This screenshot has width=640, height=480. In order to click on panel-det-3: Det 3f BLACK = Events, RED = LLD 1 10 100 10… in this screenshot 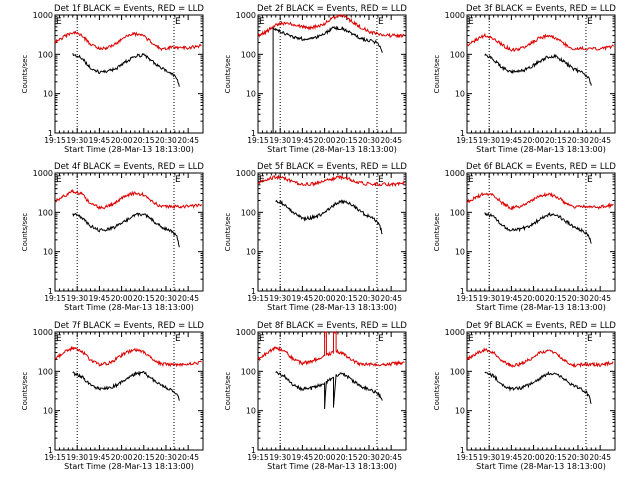, I will do `click(524, 79)`.